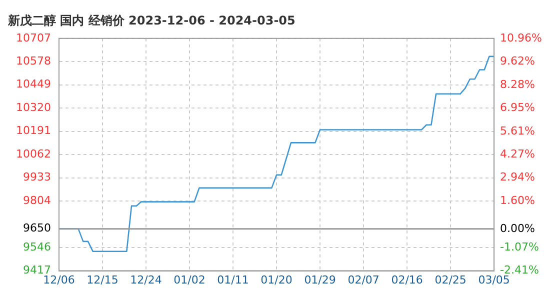 The width and height of the screenshot is (560, 300). Describe the element at coordinates (33, 84) in the screenshot. I see `y-tick-label: 10449` at that location.